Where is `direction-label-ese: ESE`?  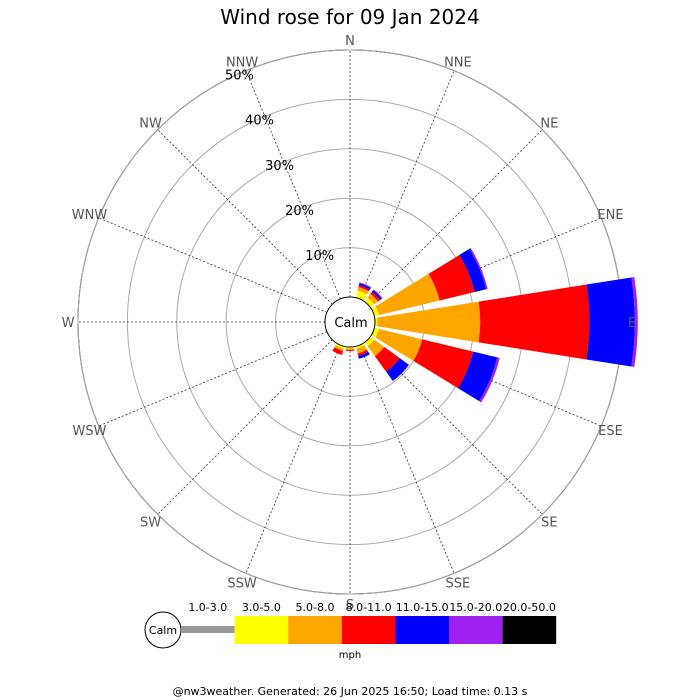
direction-label-ese: ESE is located at coordinates (610, 431).